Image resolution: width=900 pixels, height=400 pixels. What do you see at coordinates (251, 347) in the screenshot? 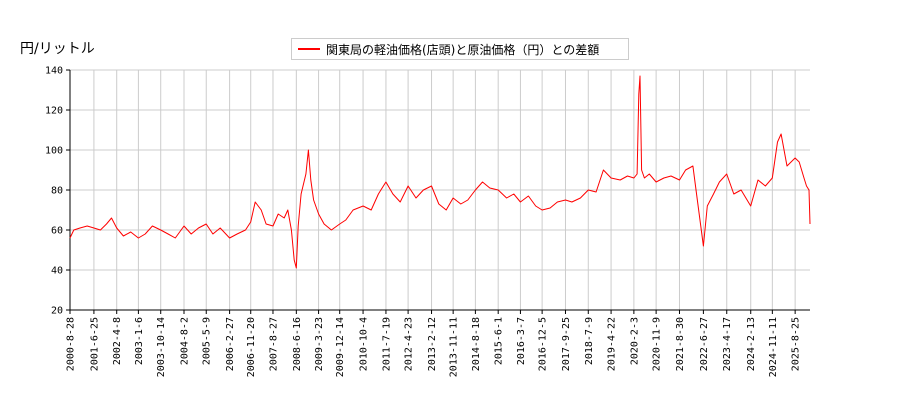
I see `x-tick-label: 2006-11-20` at bounding box center [251, 347].